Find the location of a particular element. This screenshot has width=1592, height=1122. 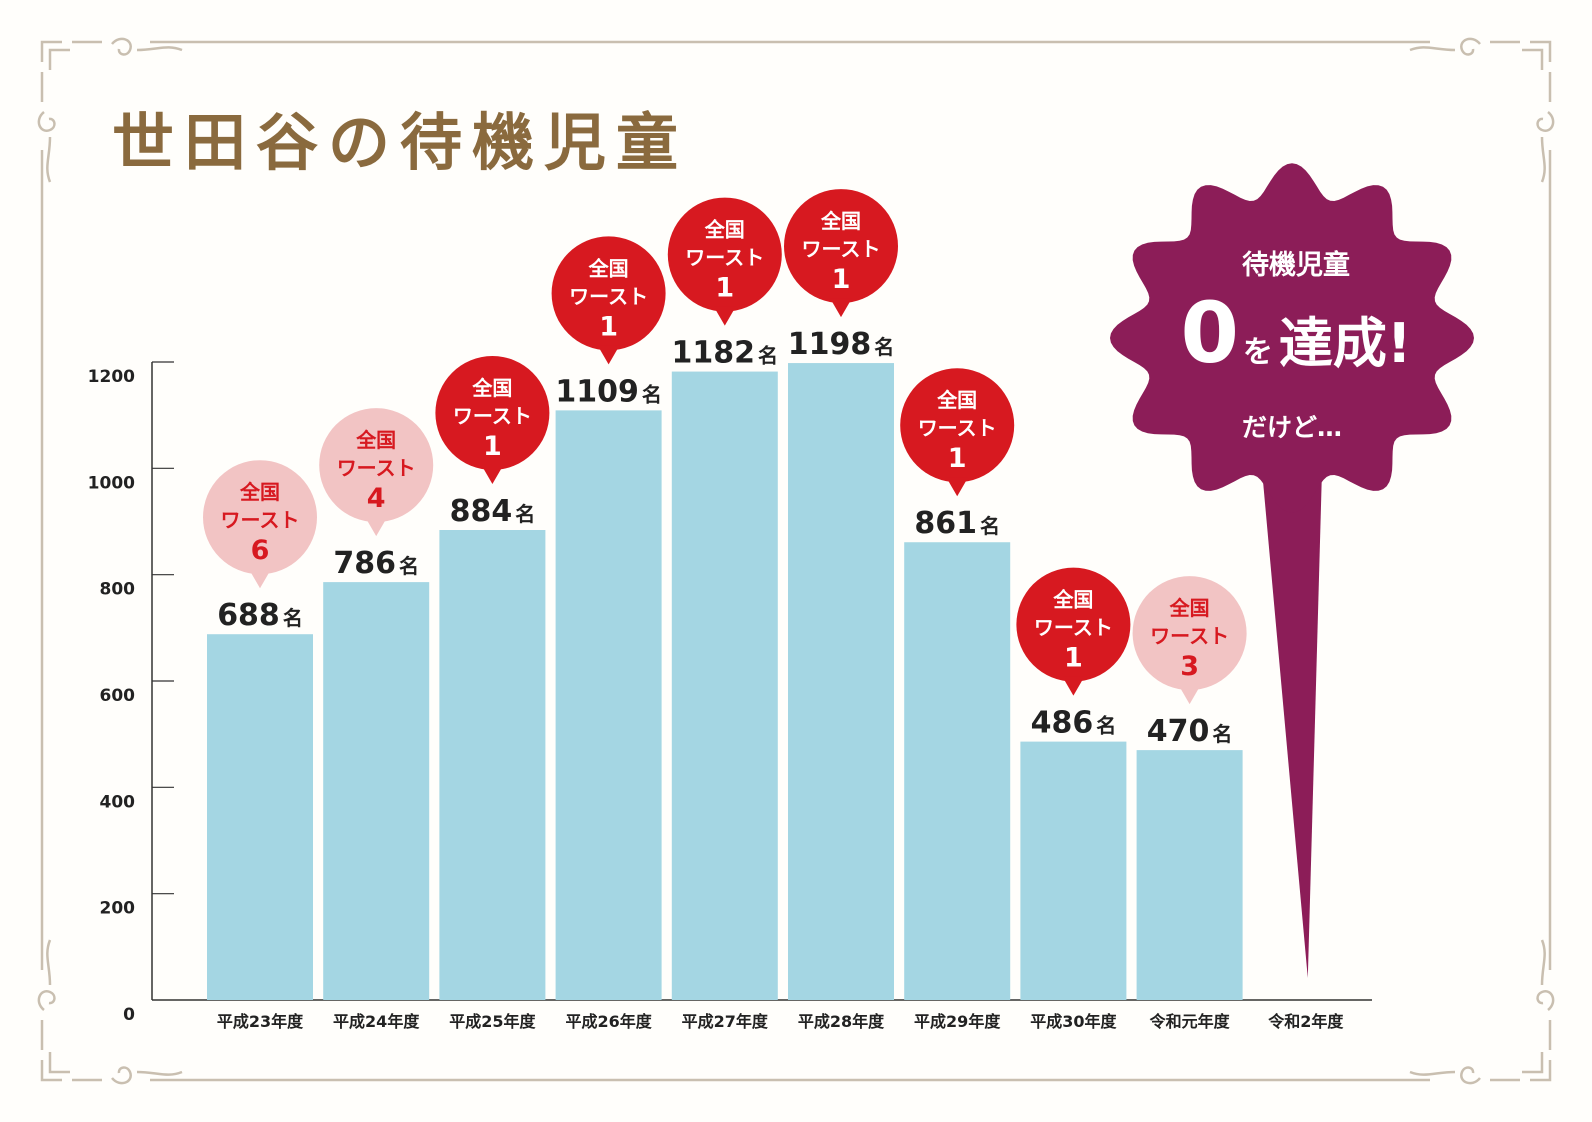

value-label: 486 名 is located at coordinates (1074, 723).